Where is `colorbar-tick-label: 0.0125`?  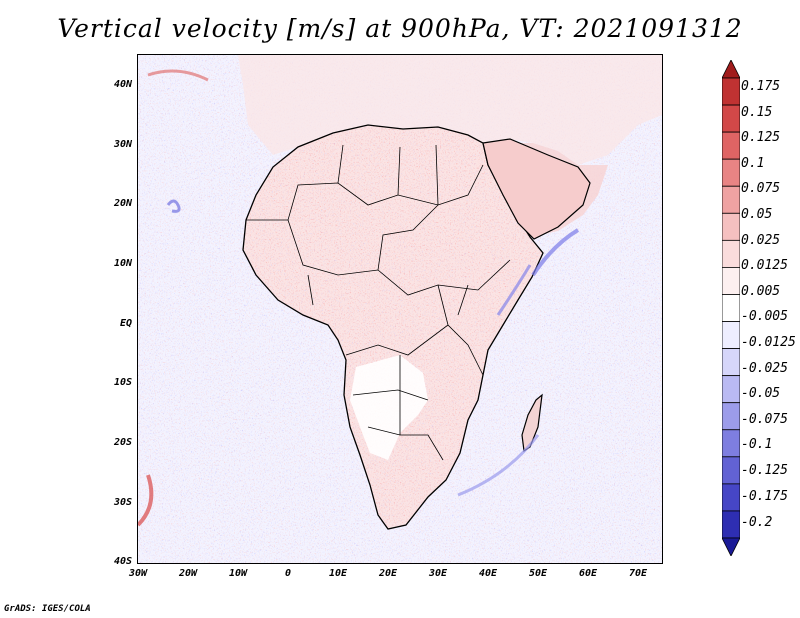
colorbar-tick-label: 0.0125 is located at coordinates (764, 265).